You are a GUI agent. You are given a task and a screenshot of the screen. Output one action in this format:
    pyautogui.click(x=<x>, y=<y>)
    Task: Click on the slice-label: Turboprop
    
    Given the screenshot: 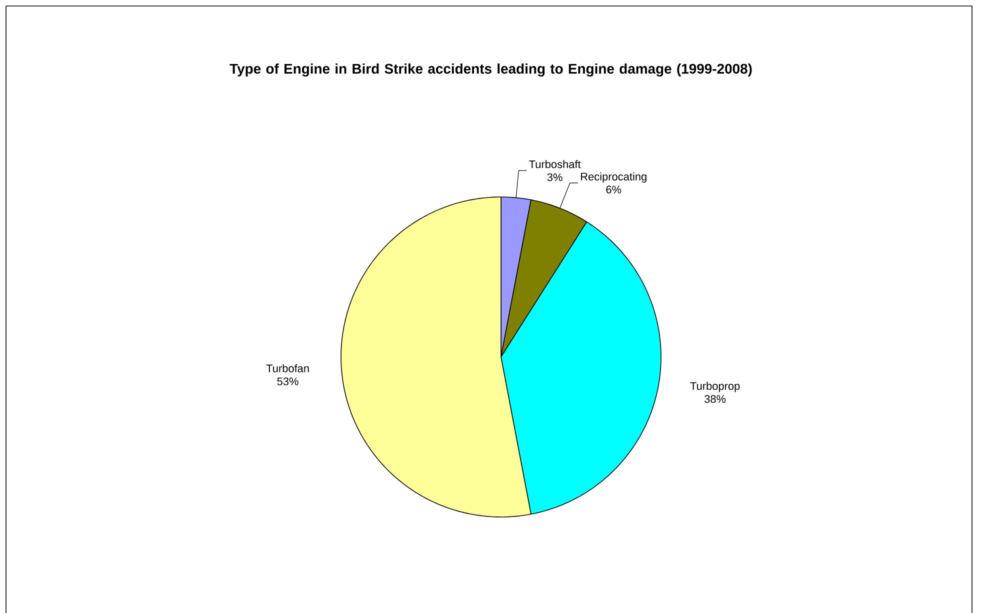 What is the action you would take?
    pyautogui.click(x=715, y=387)
    